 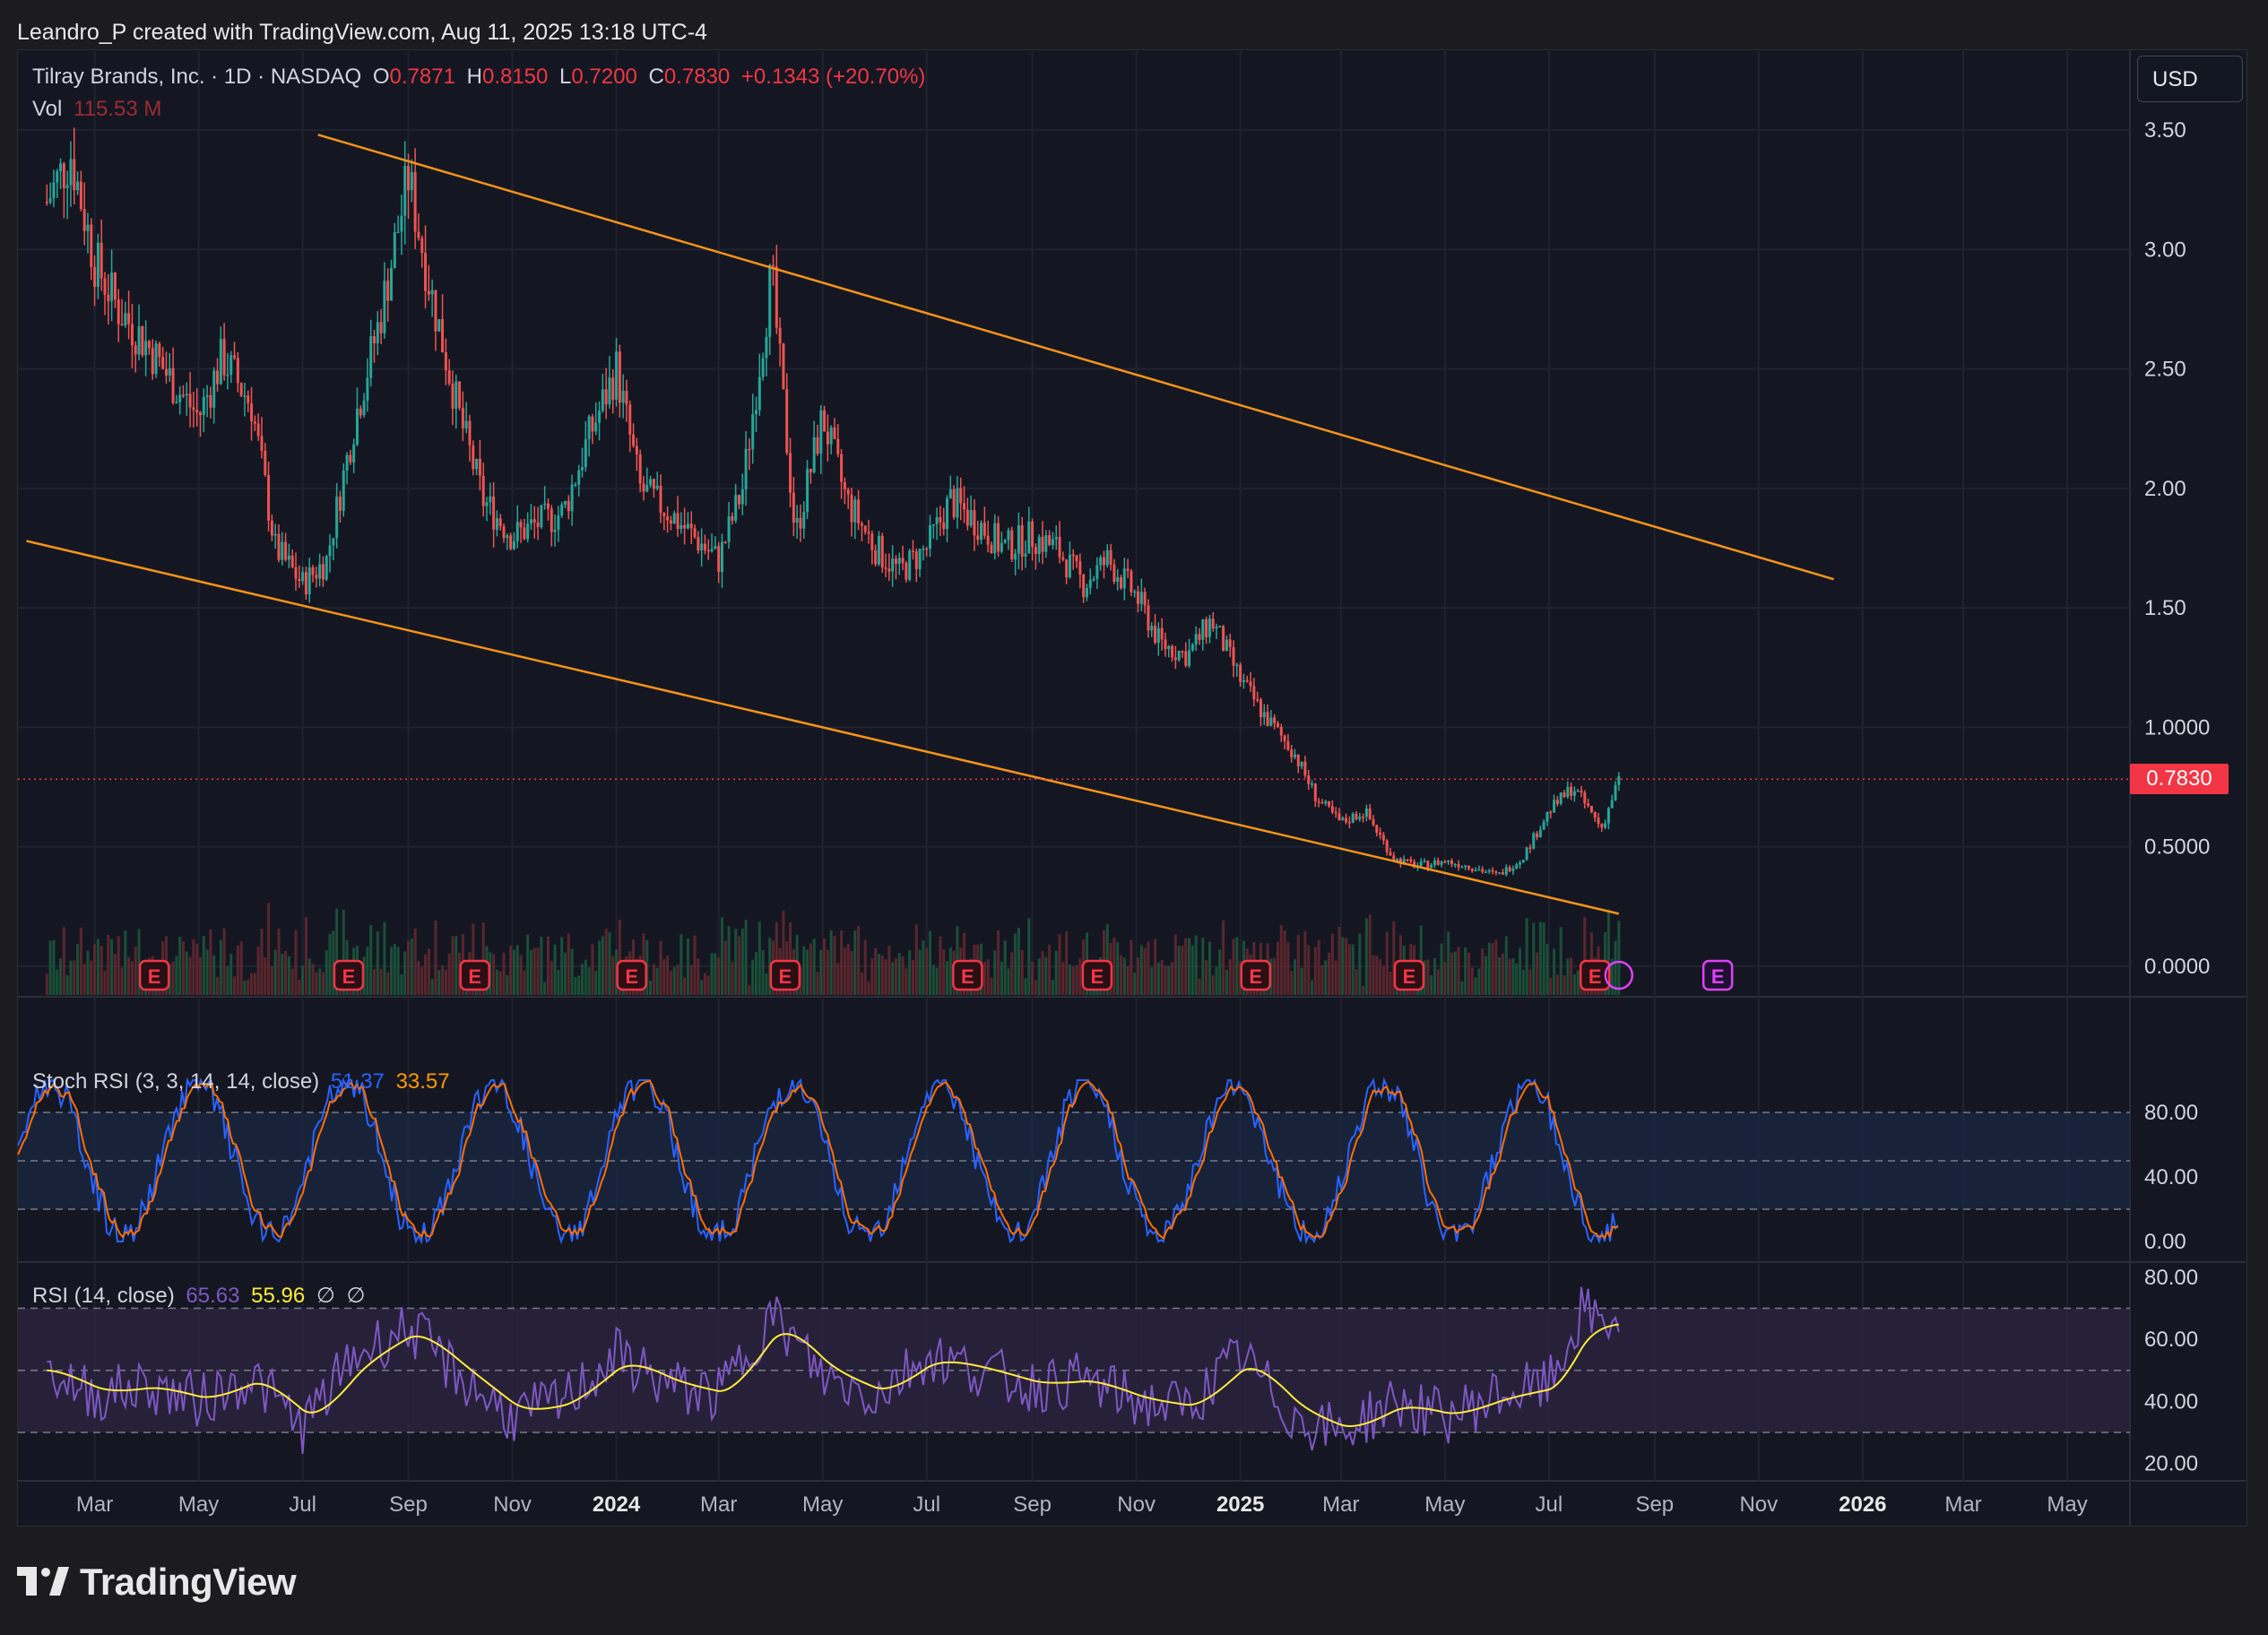 I want to click on earnings-marker-label: E, so click(x=154, y=977).